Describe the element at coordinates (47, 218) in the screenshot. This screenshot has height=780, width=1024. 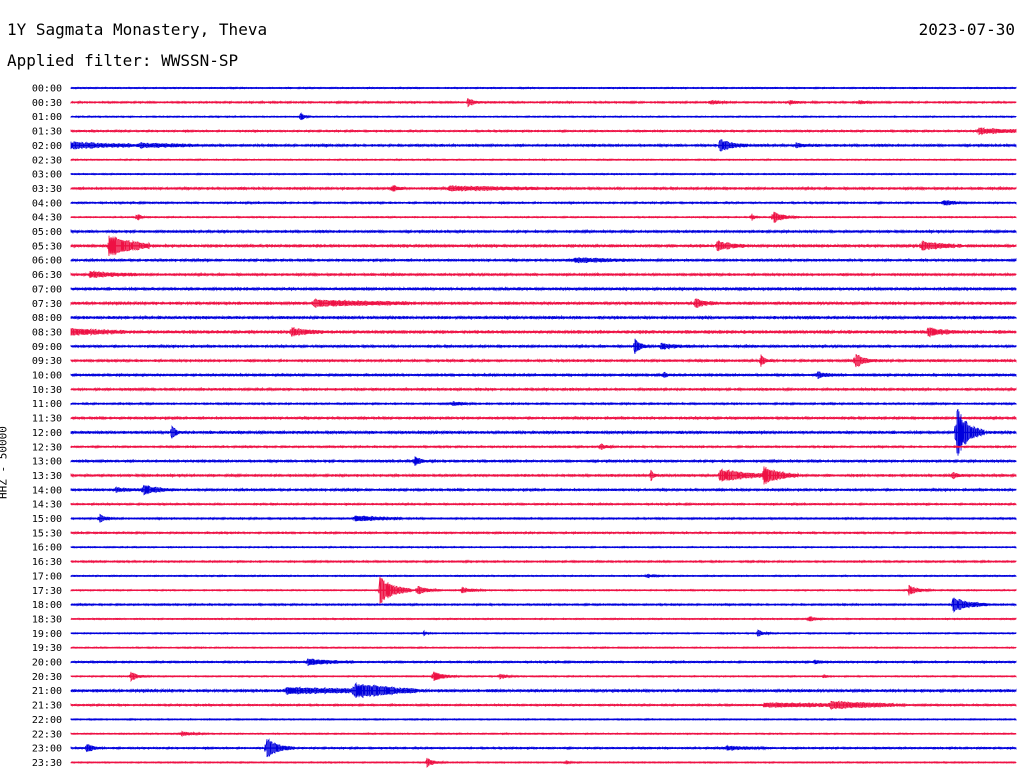
I see `y-tick-label: 04:30` at that location.